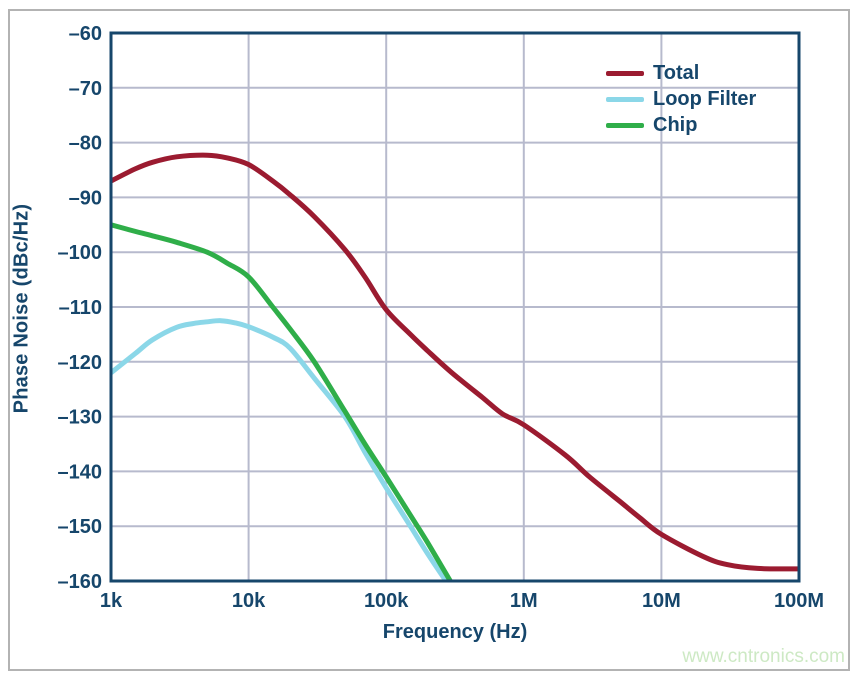  What do you see at coordinates (661, 601) in the screenshot?
I see `x-tick-label: 10M` at bounding box center [661, 601].